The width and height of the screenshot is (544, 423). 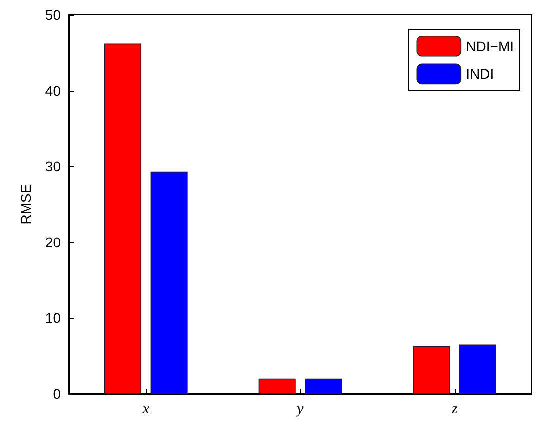 What do you see at coordinates (53, 242) in the screenshot?
I see `y-tick-label: 20` at bounding box center [53, 242].